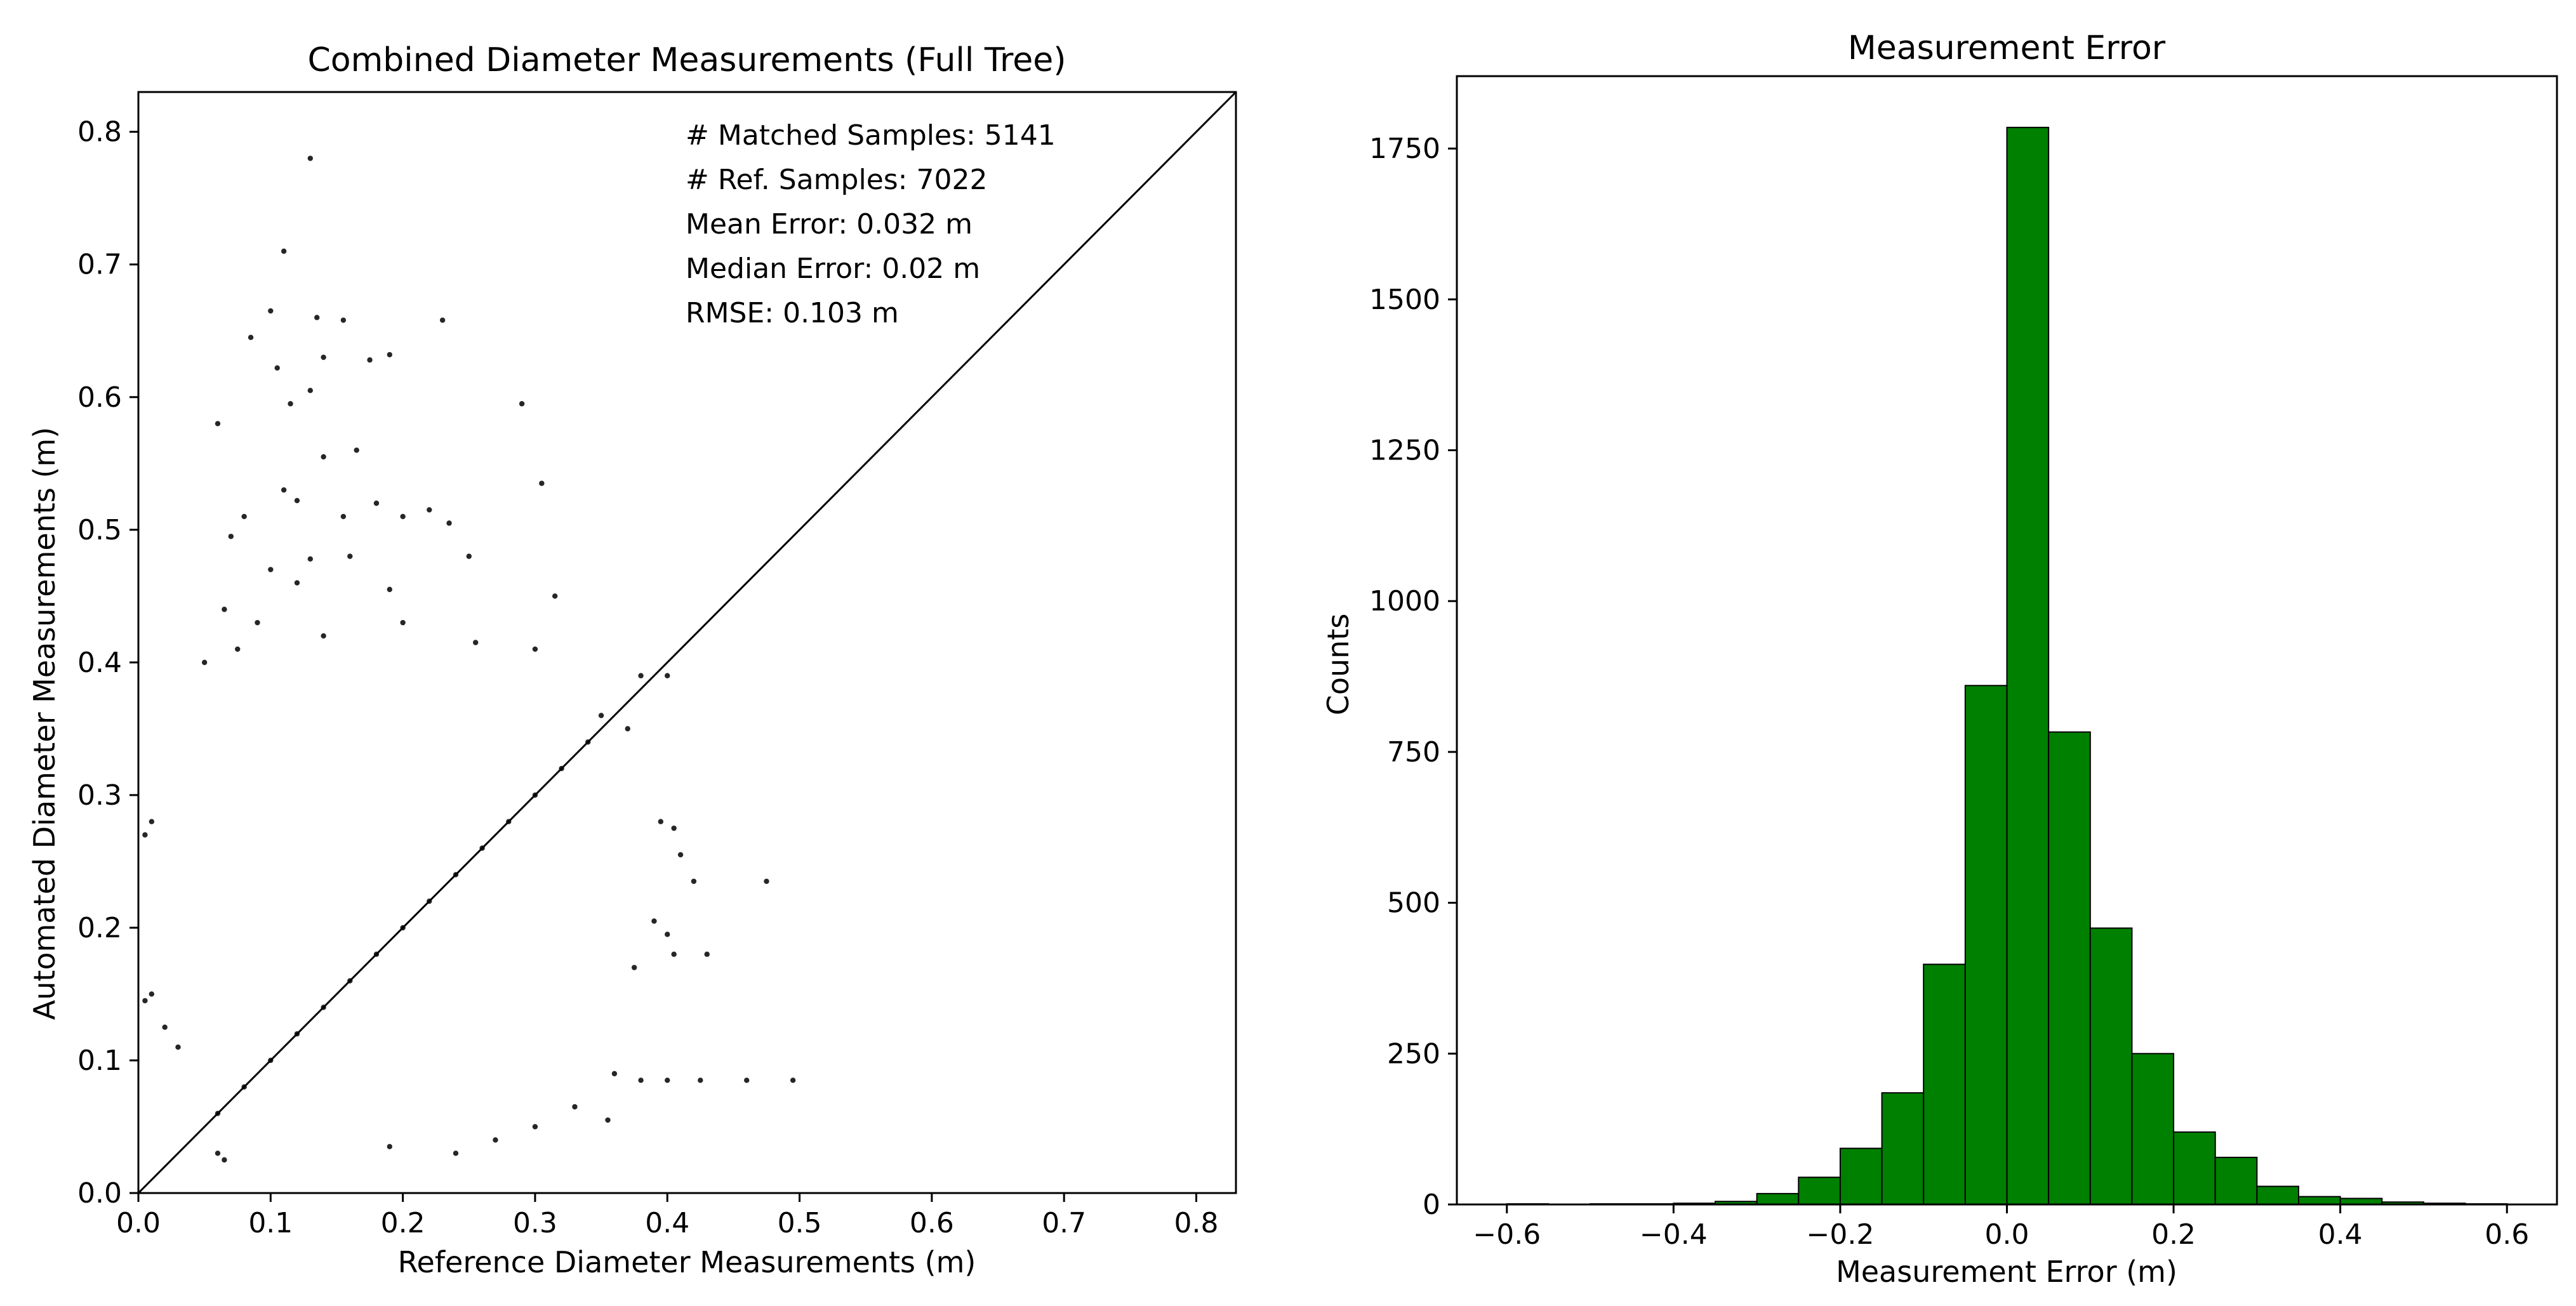  Describe the element at coordinates (1413, 903) in the screenshot. I see `histogram-y-tick-label: 500` at that location.